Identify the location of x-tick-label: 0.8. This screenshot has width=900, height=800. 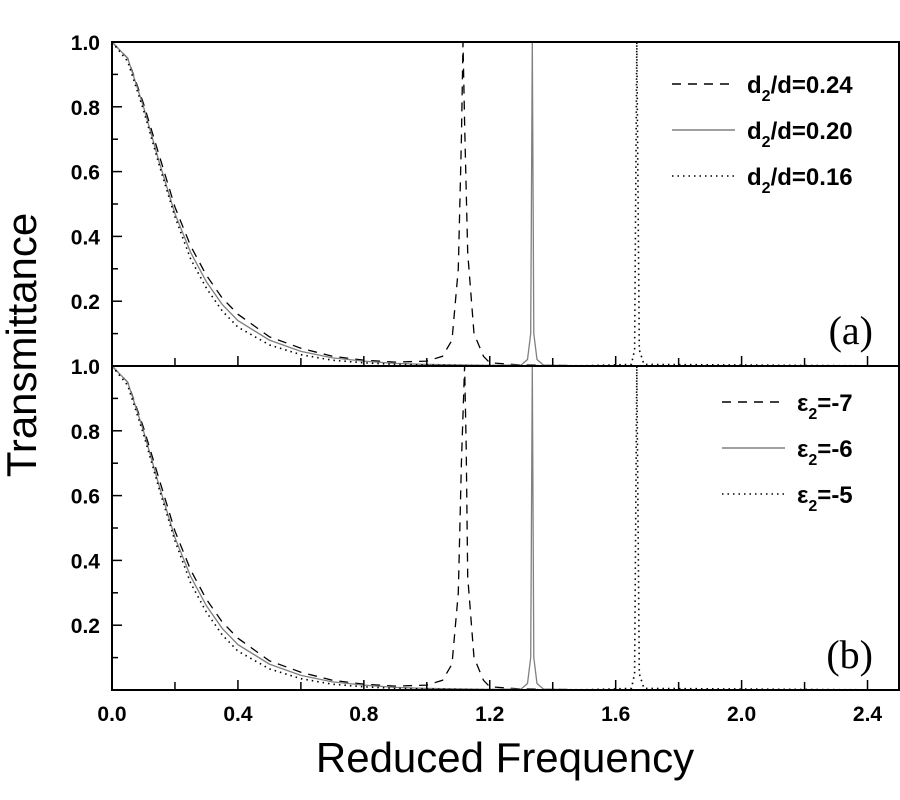
(364, 714).